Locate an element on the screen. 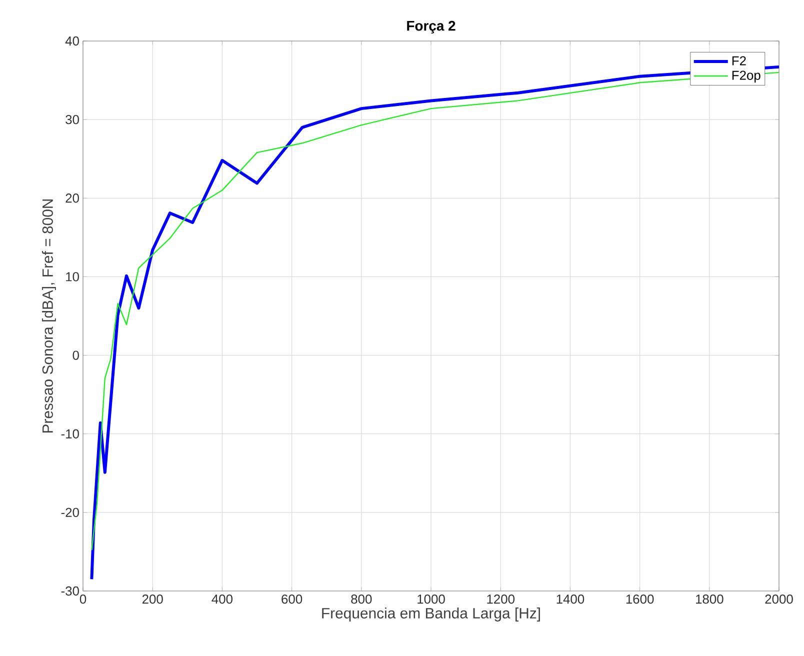  y-tick-label: 40 is located at coordinates (72, 41).